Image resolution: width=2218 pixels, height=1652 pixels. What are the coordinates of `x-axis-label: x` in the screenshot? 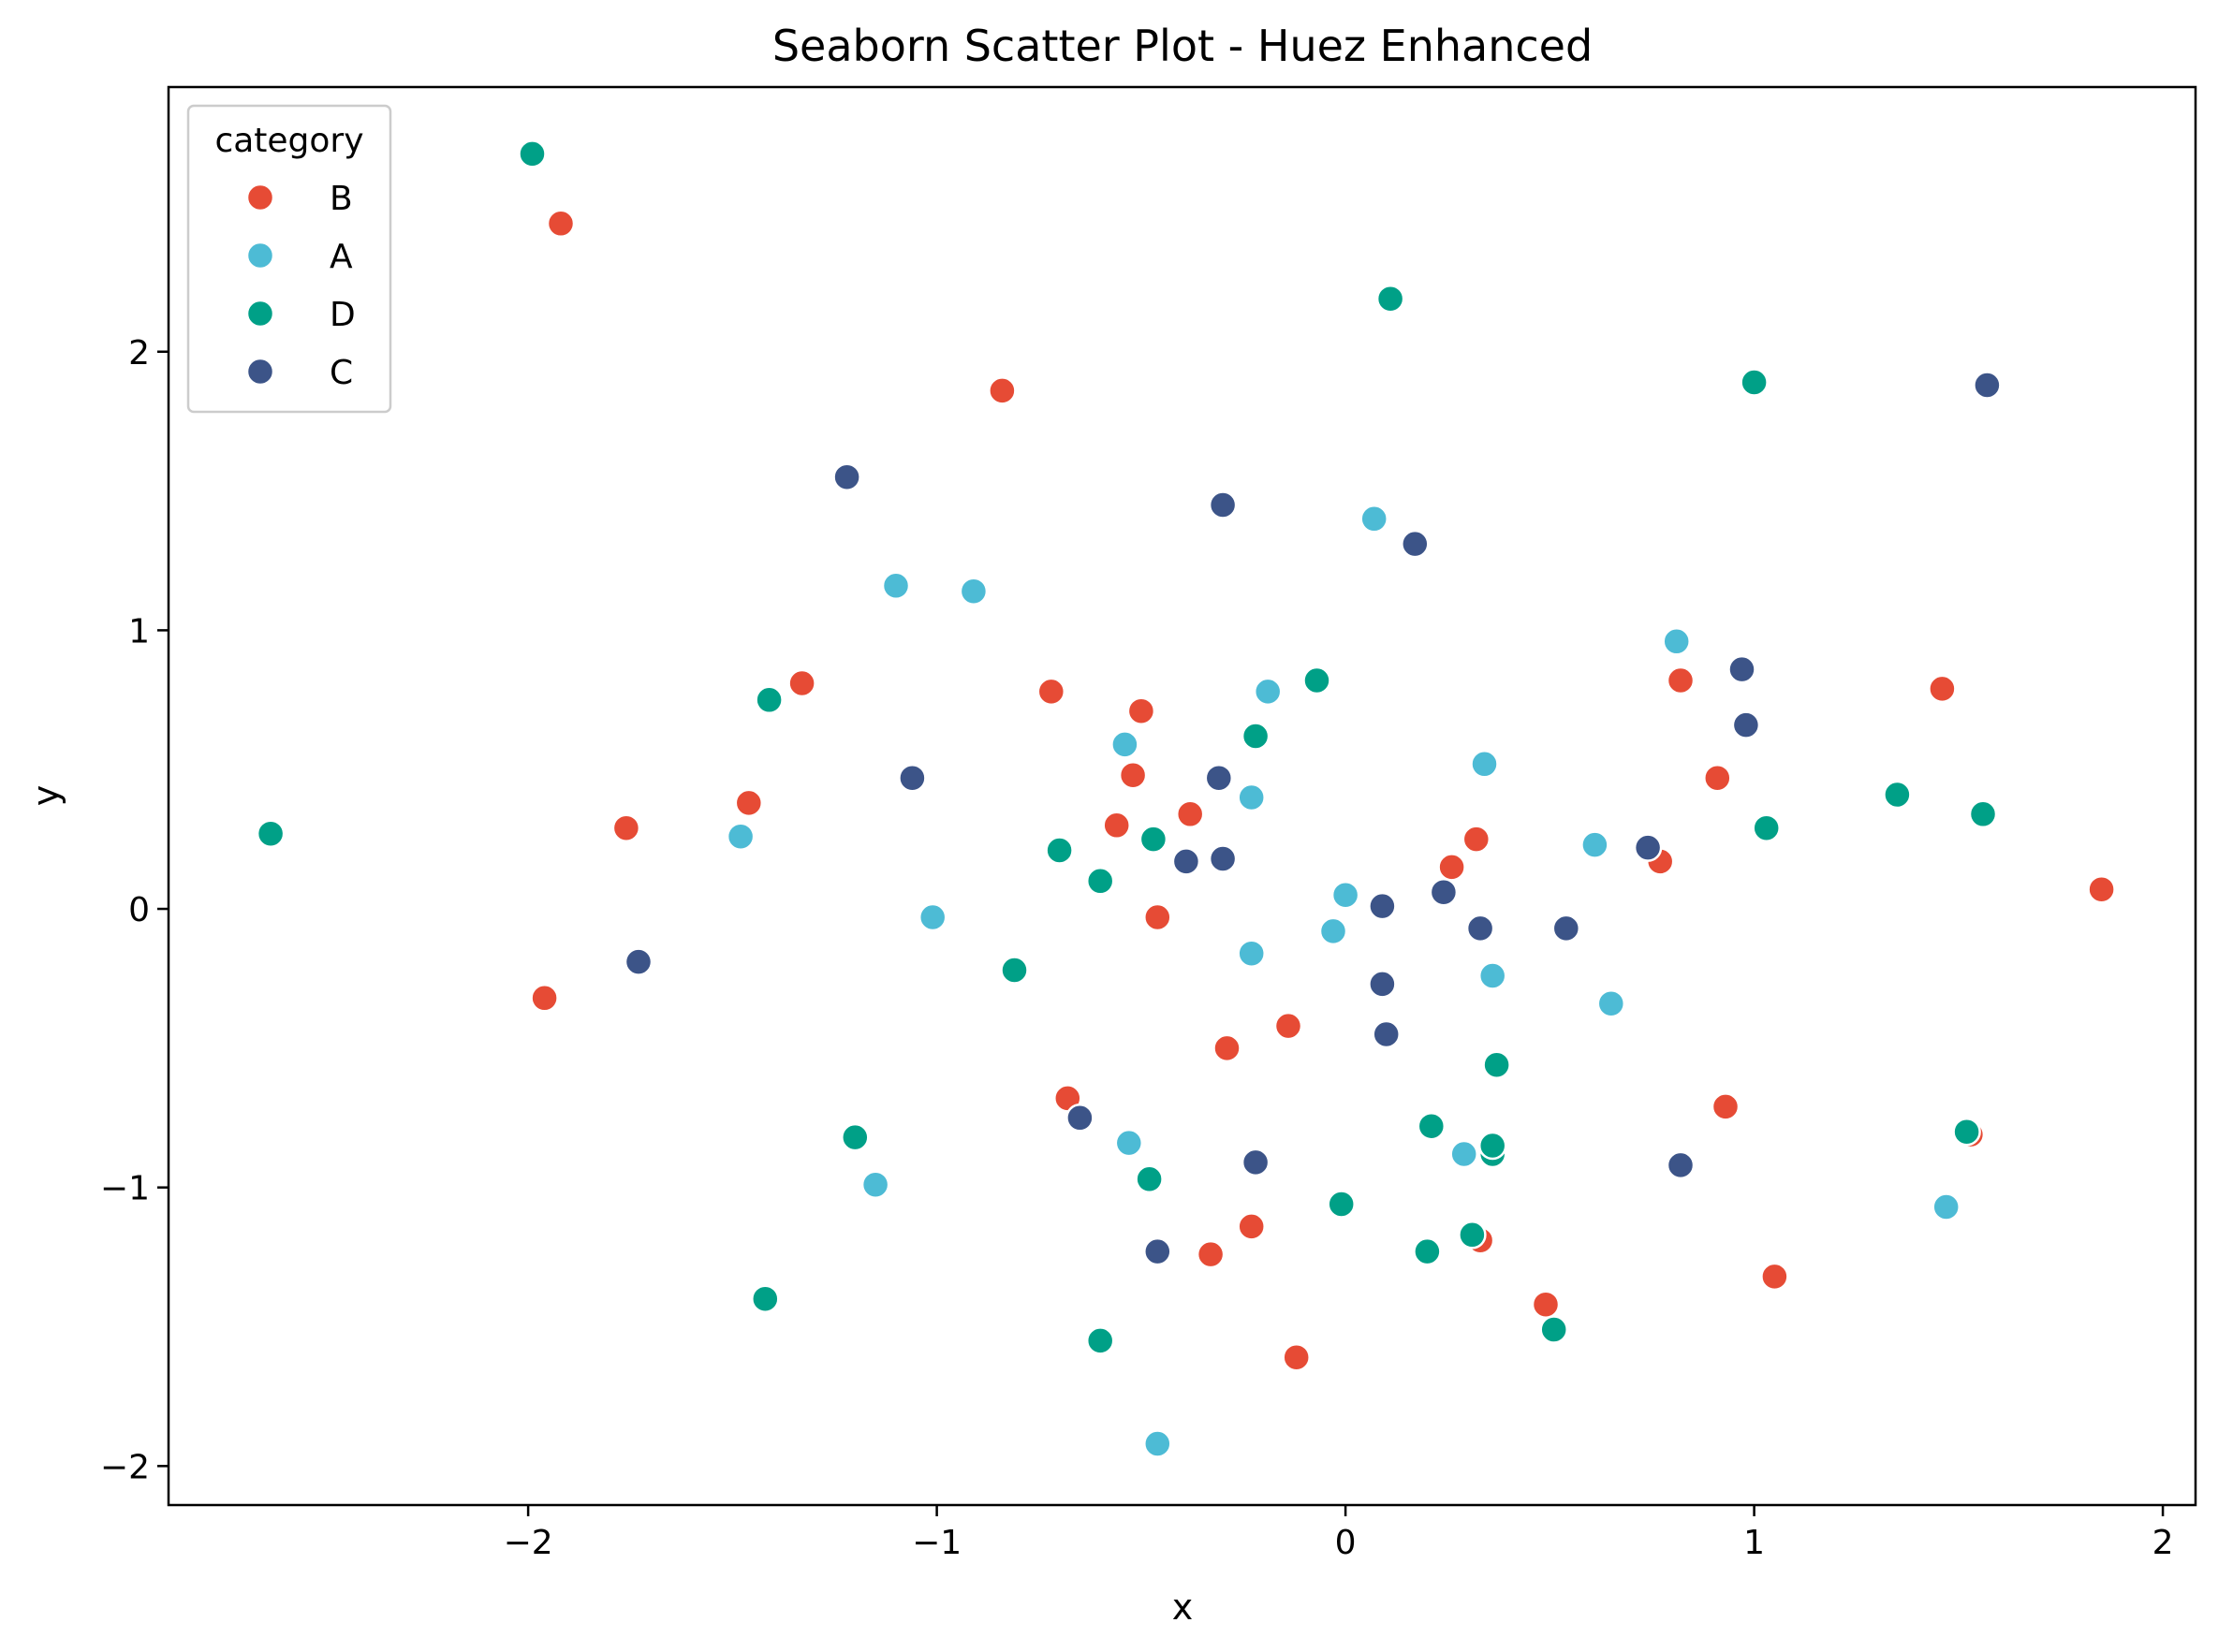 It's located at (1183, 1607).